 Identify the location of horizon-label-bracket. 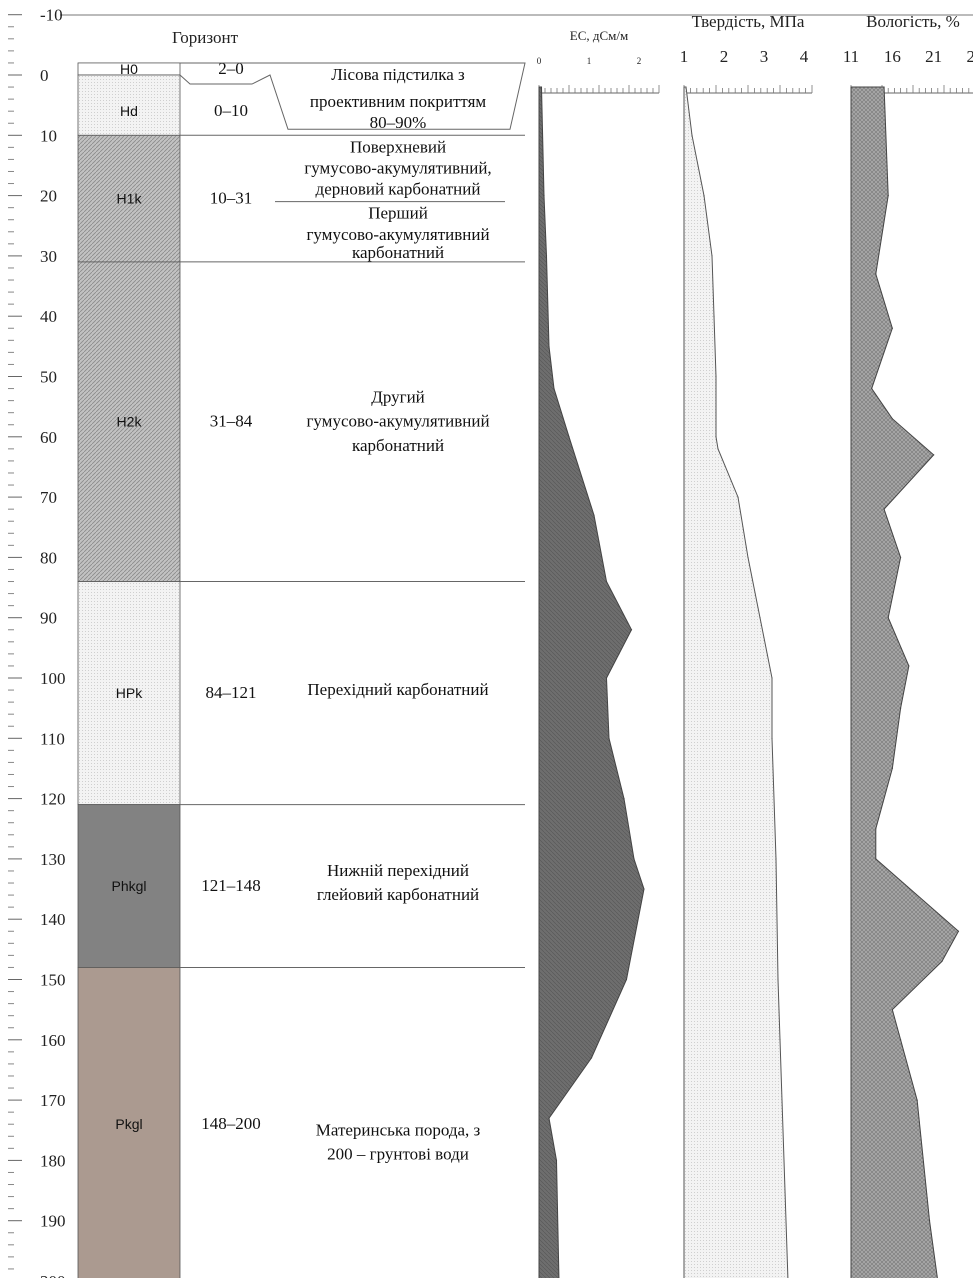
(352, 96).